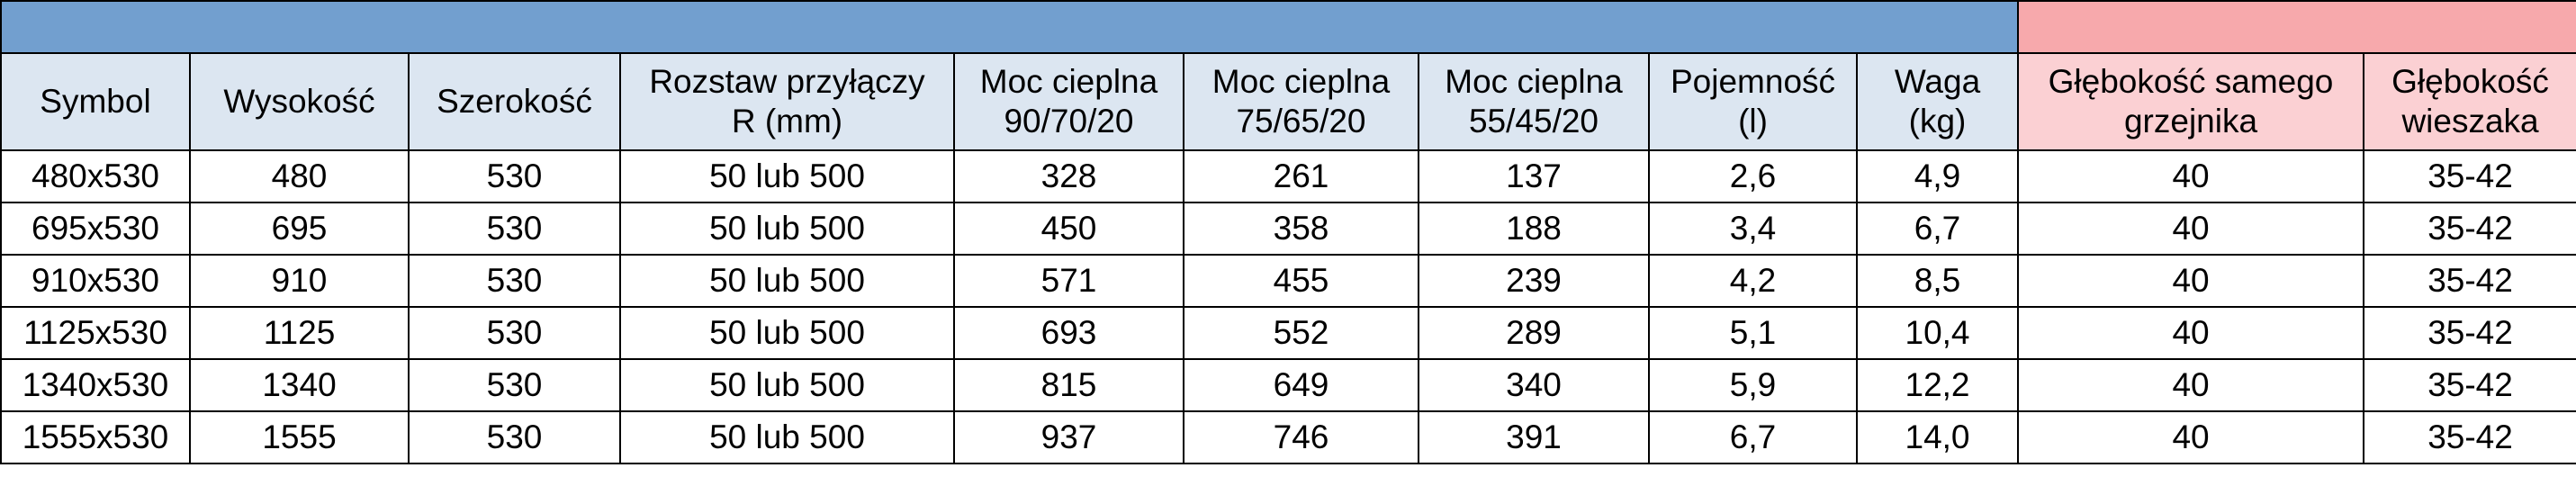  What do you see at coordinates (299, 437) in the screenshot?
I see `cell: 1555` at bounding box center [299, 437].